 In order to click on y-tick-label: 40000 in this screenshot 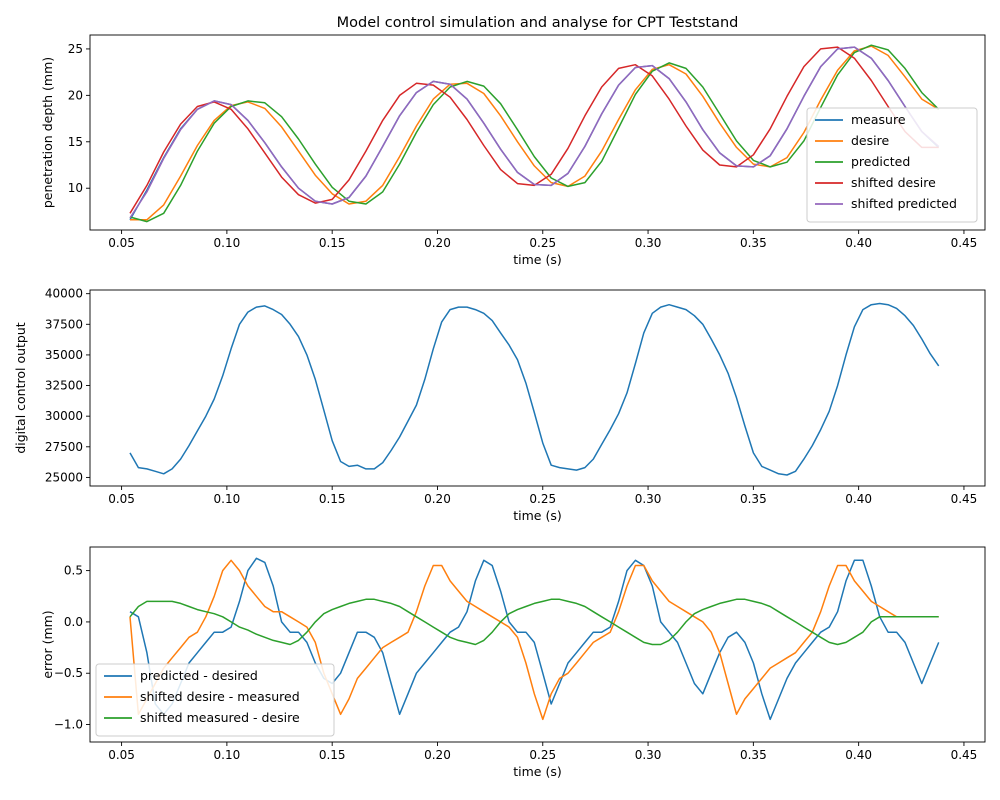, I will do `click(64, 294)`.